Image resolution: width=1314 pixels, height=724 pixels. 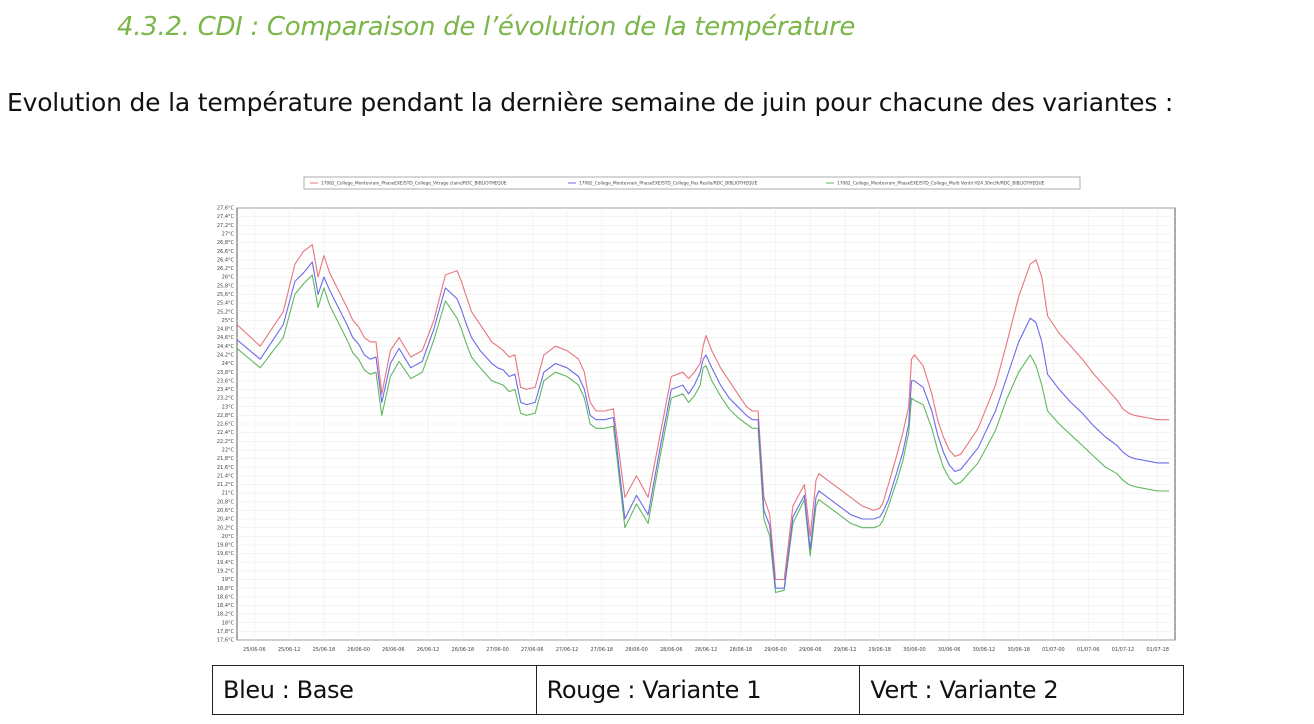 What do you see at coordinates (740, 650) in the screenshot?
I see `x-tick-label: 28/06-18` at bounding box center [740, 650].